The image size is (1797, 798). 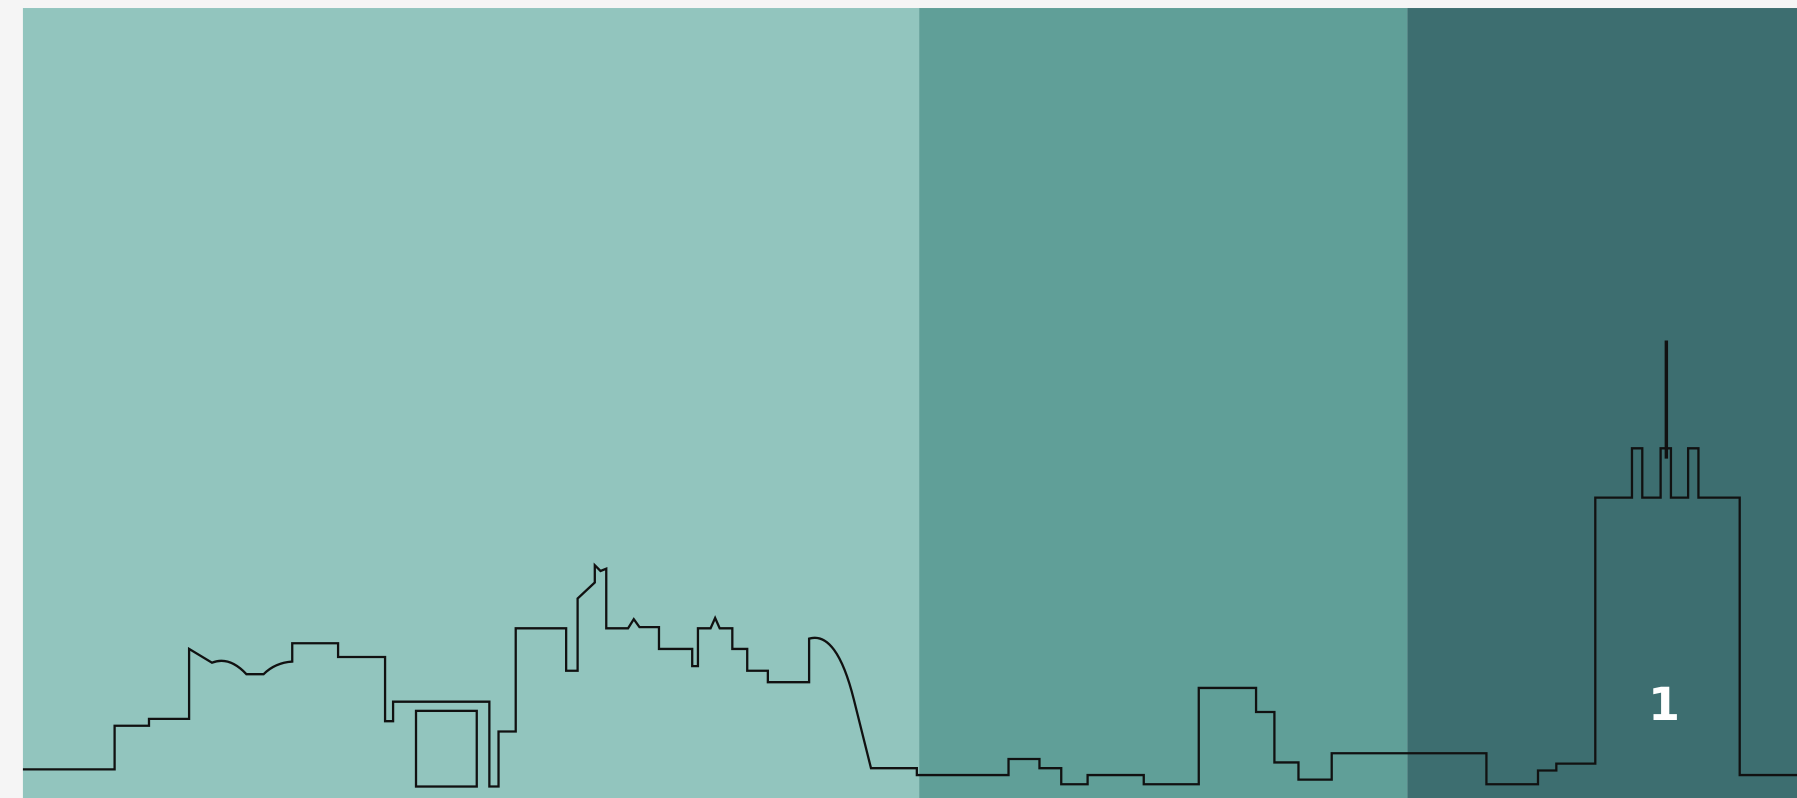 I want to click on panel-label: 1, so click(x=1664, y=704).